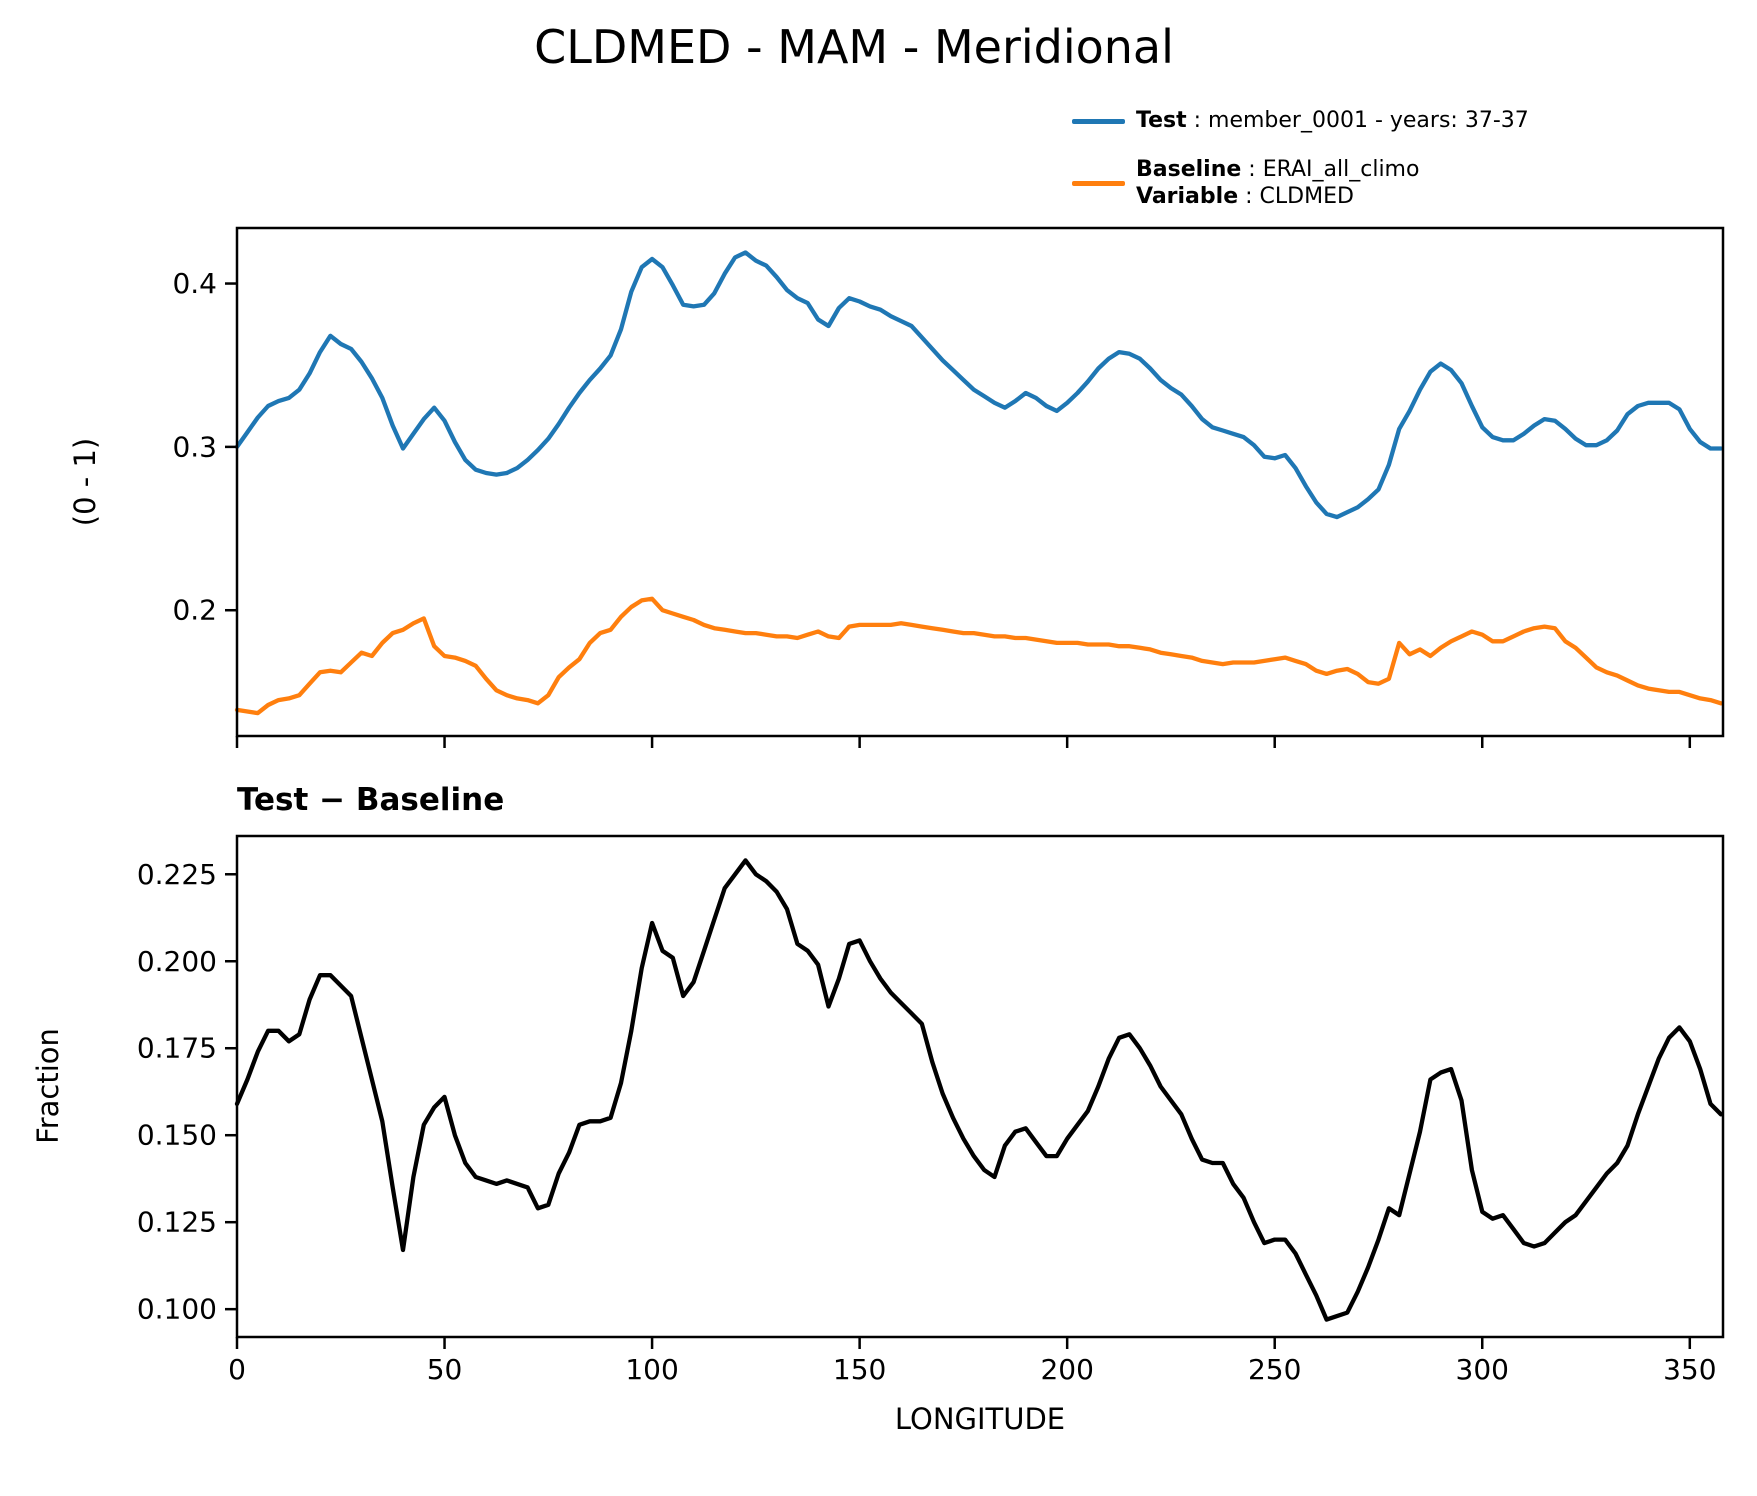 Image resolution: width=1757 pixels, height=1496 pixels. What do you see at coordinates (1296, 196) in the screenshot?
I see `legend-variable-value: : CLDMED` at bounding box center [1296, 196].